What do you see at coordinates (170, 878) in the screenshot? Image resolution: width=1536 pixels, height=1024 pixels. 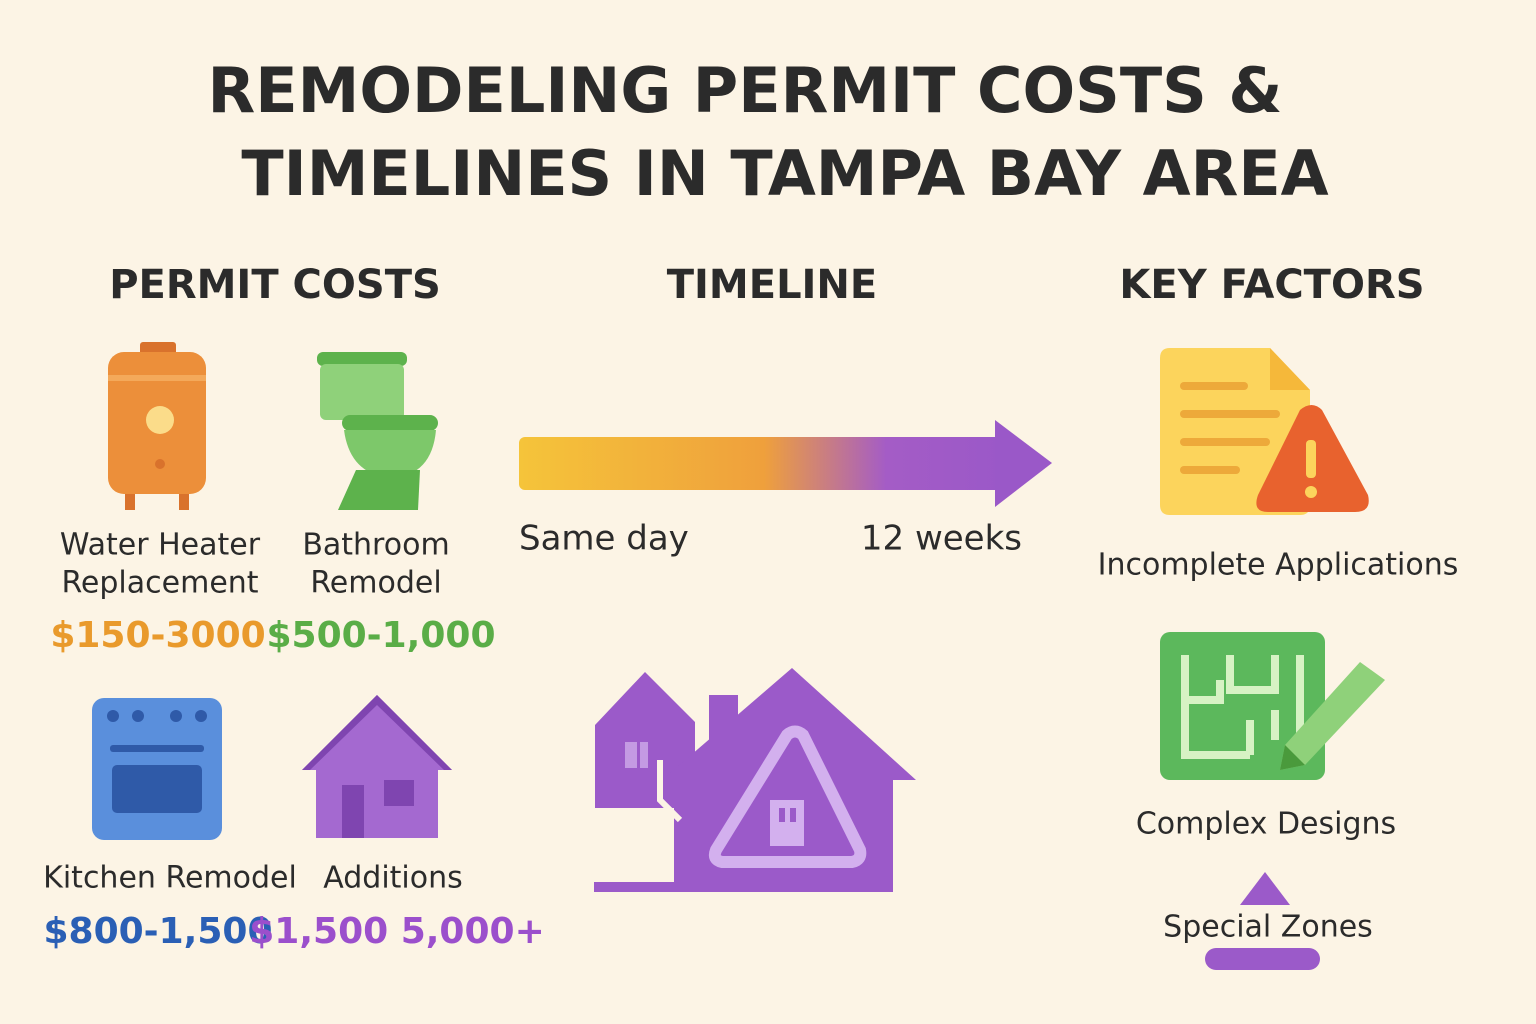 I see `item-label: Kitchen Remodel` at bounding box center [170, 878].